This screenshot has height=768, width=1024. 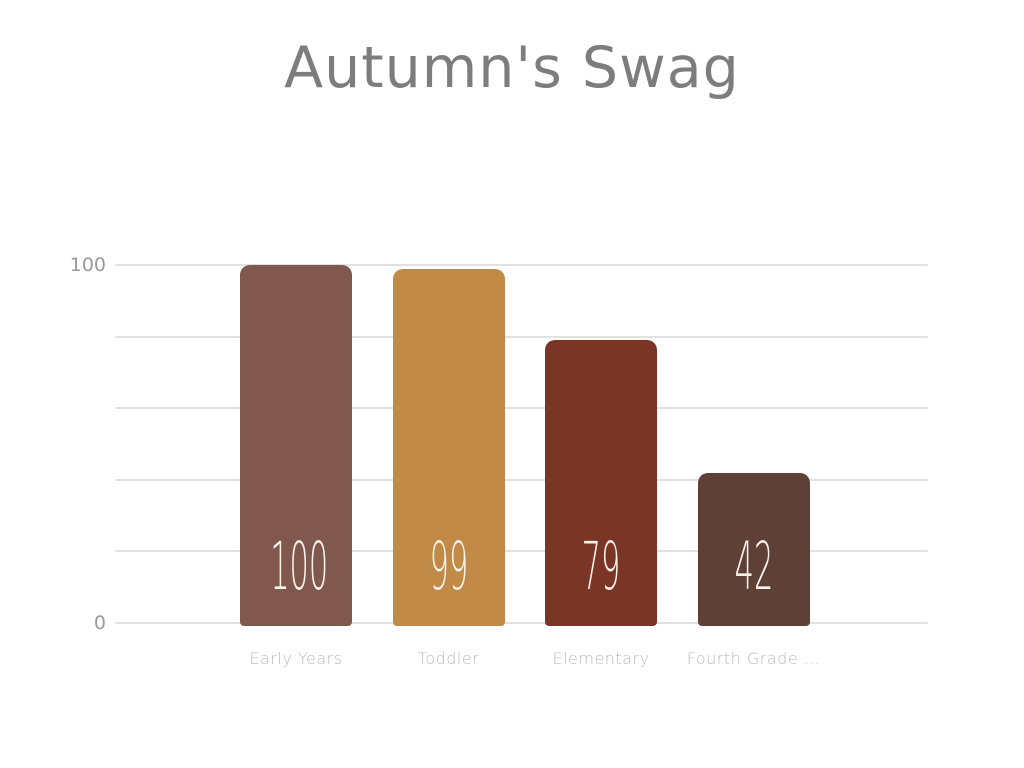 I want to click on x-axis-category-label: Elementary, so click(x=601, y=658).